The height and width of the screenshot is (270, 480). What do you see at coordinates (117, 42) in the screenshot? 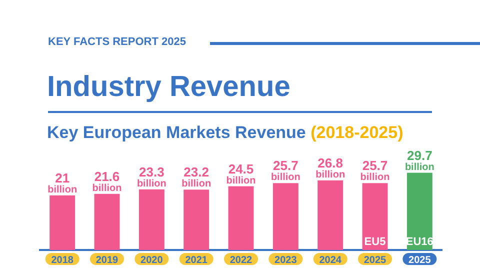
I see `text: KEY FACTS REPORT 2025` at bounding box center [117, 42].